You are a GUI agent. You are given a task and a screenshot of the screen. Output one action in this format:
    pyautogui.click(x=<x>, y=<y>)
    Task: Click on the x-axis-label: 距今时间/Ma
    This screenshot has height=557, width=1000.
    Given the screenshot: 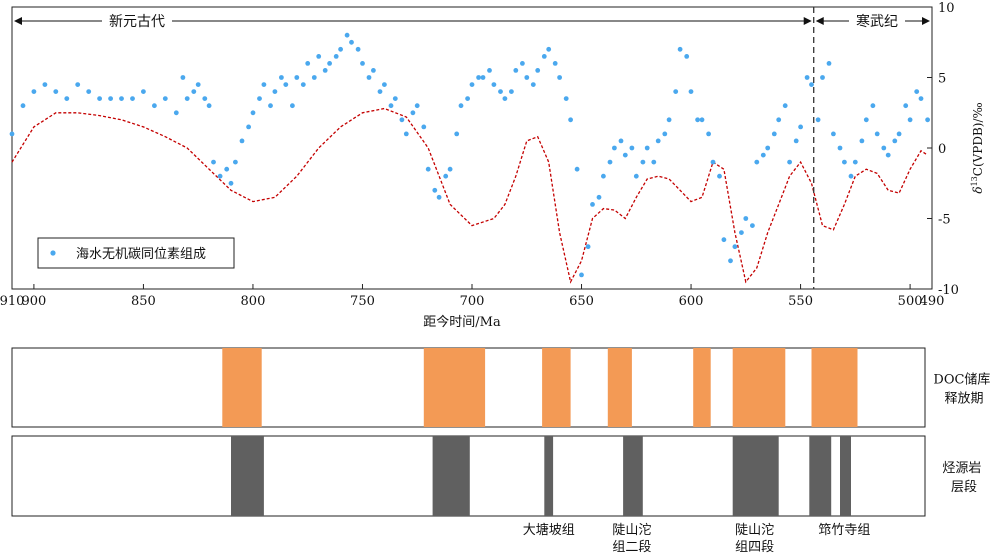 What is the action you would take?
    pyautogui.click(x=462, y=322)
    